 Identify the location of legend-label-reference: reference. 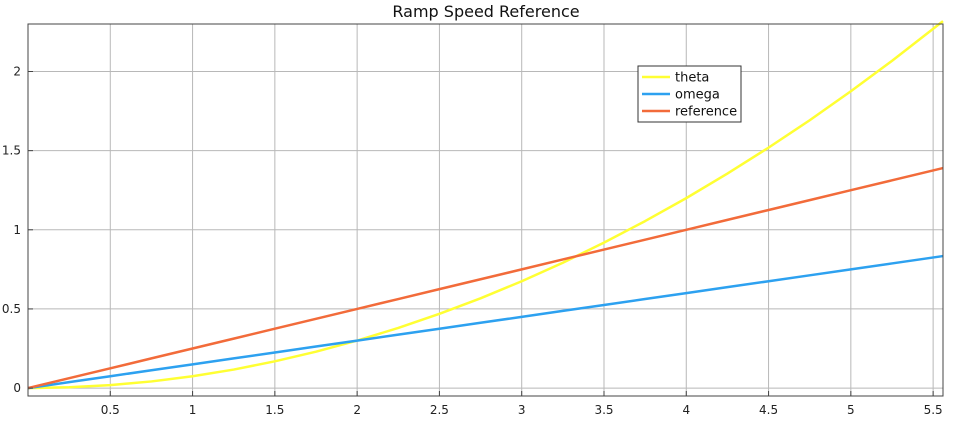
(706, 112).